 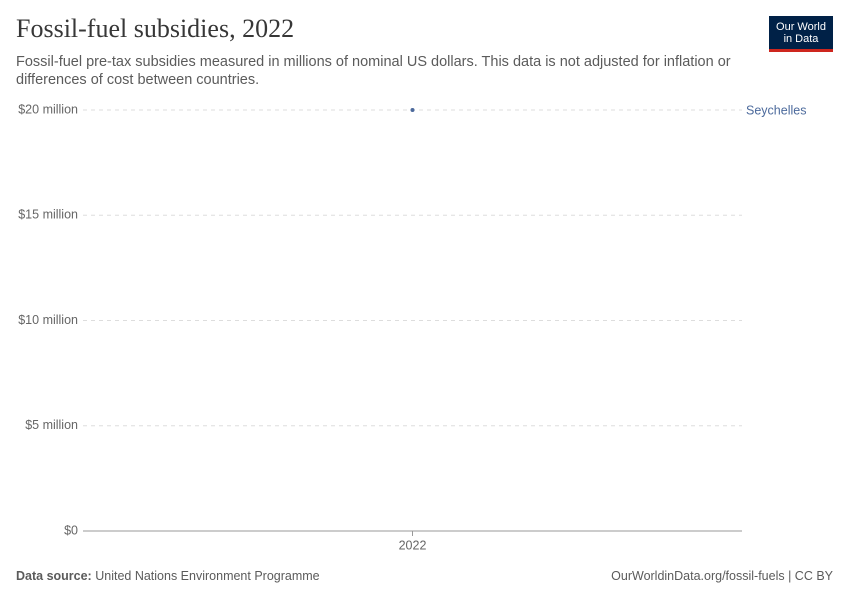 What do you see at coordinates (413, 545) in the screenshot?
I see `x-tick-label: 2022` at bounding box center [413, 545].